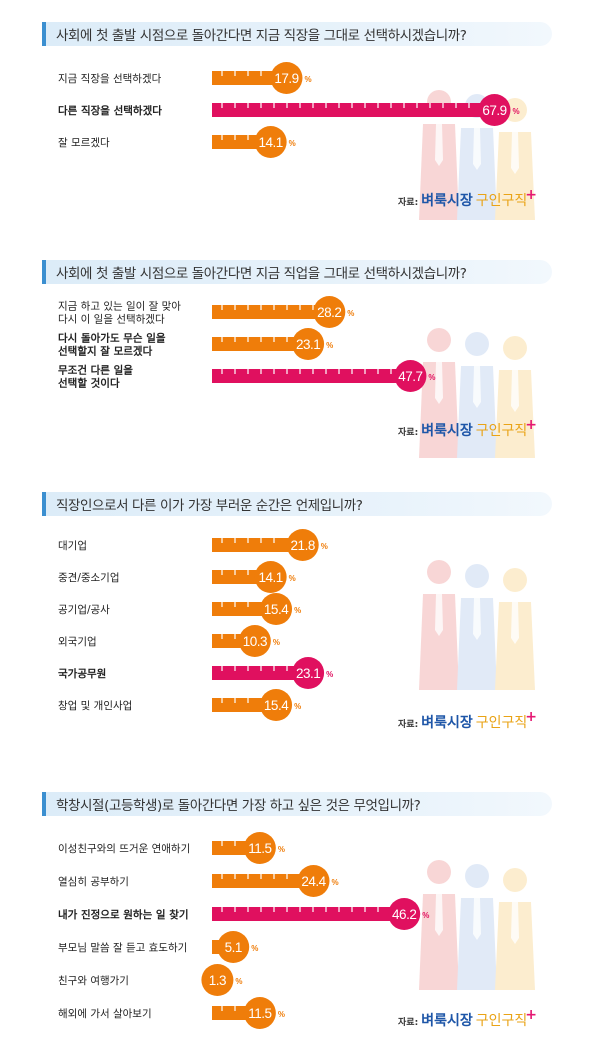 The image size is (595, 1064). Describe the element at coordinates (105, 1013) in the screenshot. I see `category-label: 해외에 가서 살아보기` at that location.